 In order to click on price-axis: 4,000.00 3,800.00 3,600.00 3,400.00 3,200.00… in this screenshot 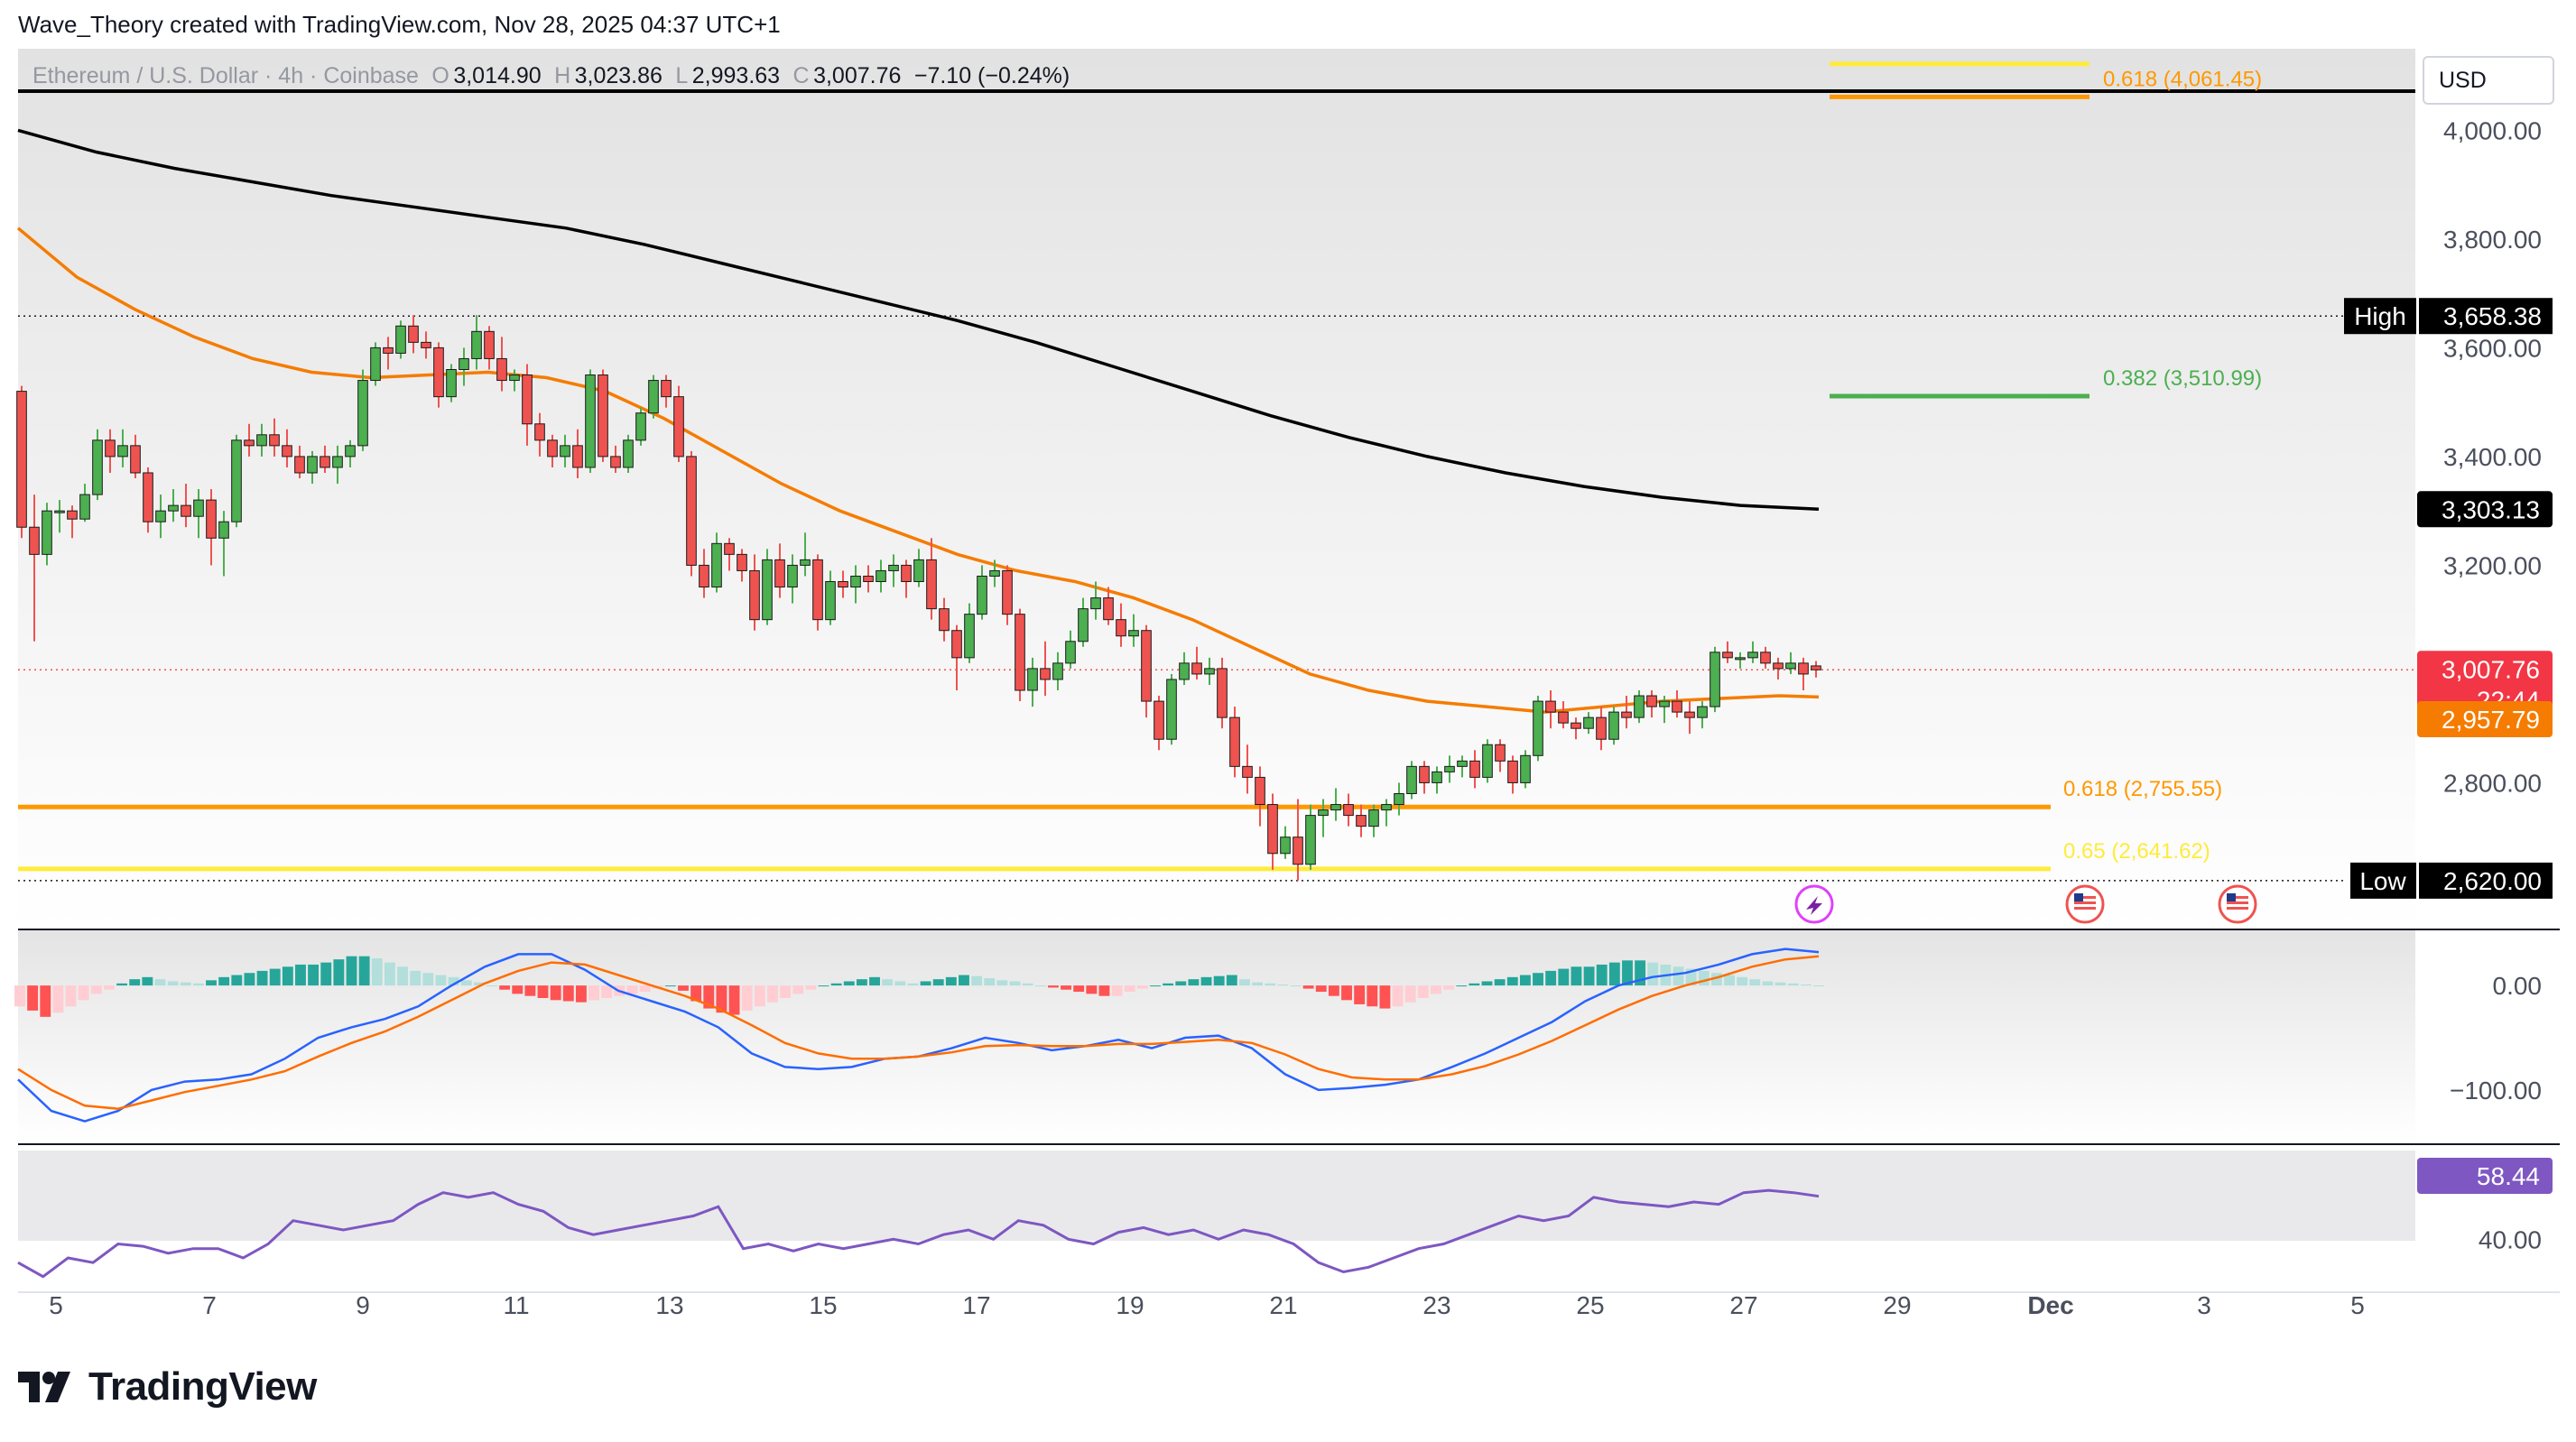, I will do `click(2492, 684)`.